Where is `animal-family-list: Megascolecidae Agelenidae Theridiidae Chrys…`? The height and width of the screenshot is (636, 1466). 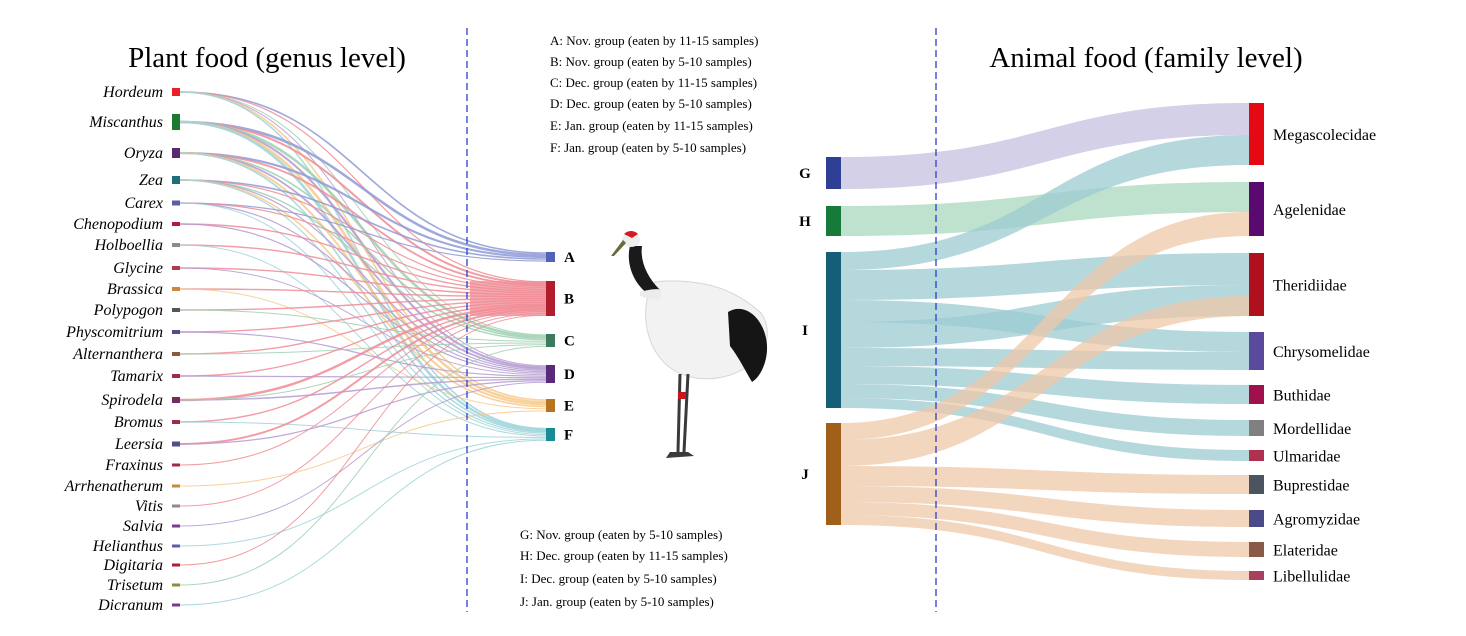
animal-family-list: Megascolecidae Agelenidae Theridiidae Chrys… is located at coordinates (1312, 344).